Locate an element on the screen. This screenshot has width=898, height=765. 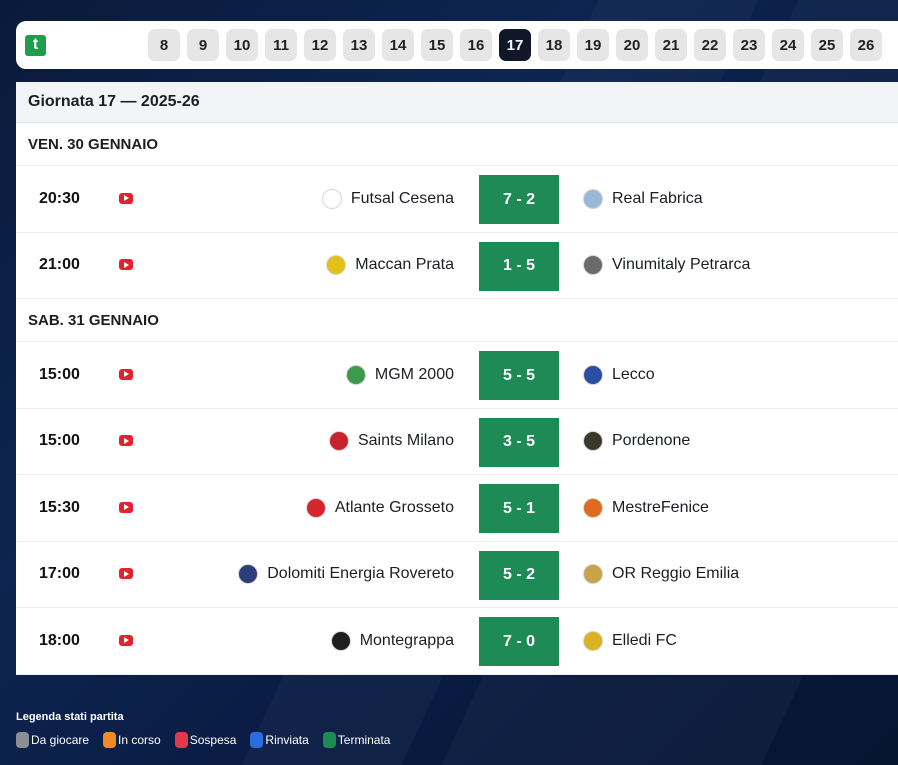
legend-item: Terminata is located at coordinates (356, 740).